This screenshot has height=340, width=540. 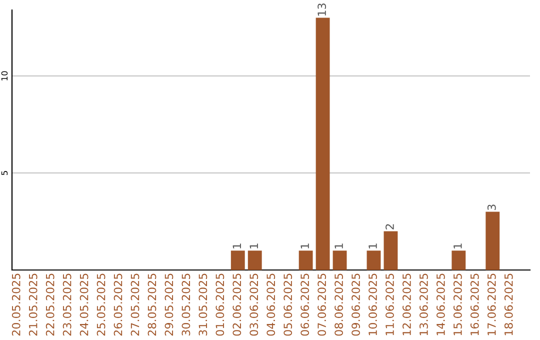 What do you see at coordinates (356, 305) in the screenshot?
I see `x-tick-label: 09.06.2025` at bounding box center [356, 305].